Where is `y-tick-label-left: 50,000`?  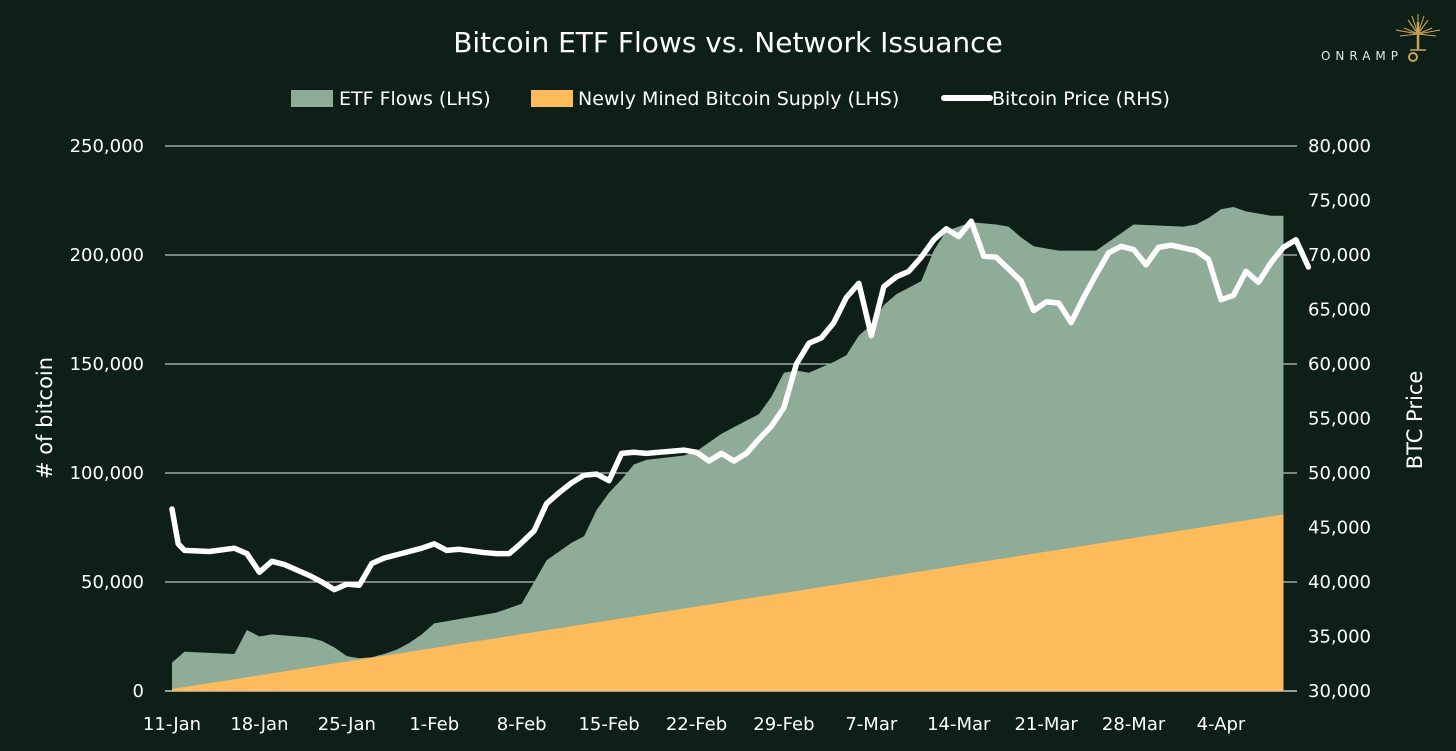
y-tick-label-left: 50,000 is located at coordinates (112, 582).